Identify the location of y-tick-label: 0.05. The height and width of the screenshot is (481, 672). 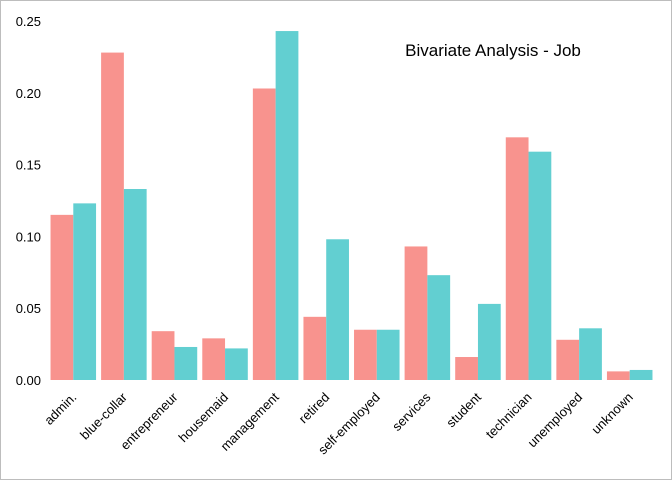
(28, 308).